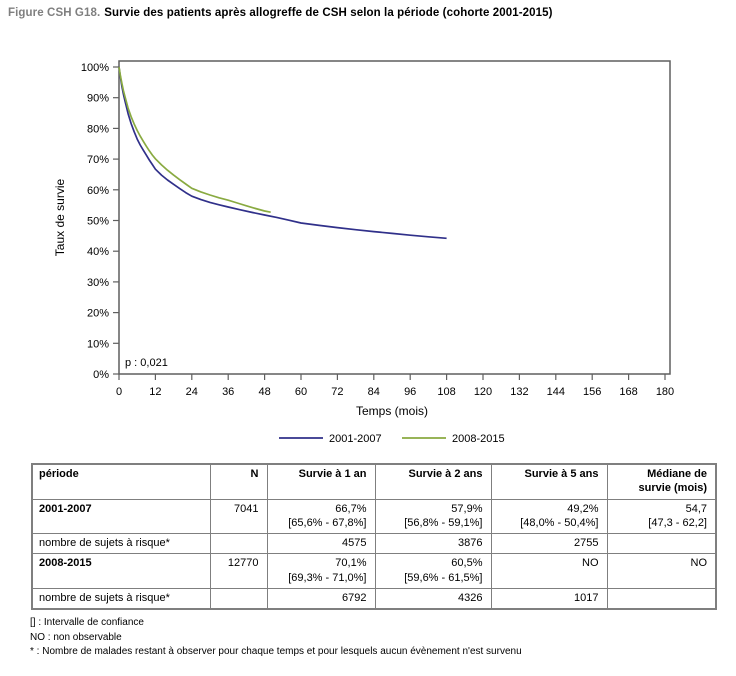 Image resolution: width=736 pixels, height=676 pixels. Describe the element at coordinates (146, 363) in the screenshot. I see `p-value-label: p : 0,021` at that location.